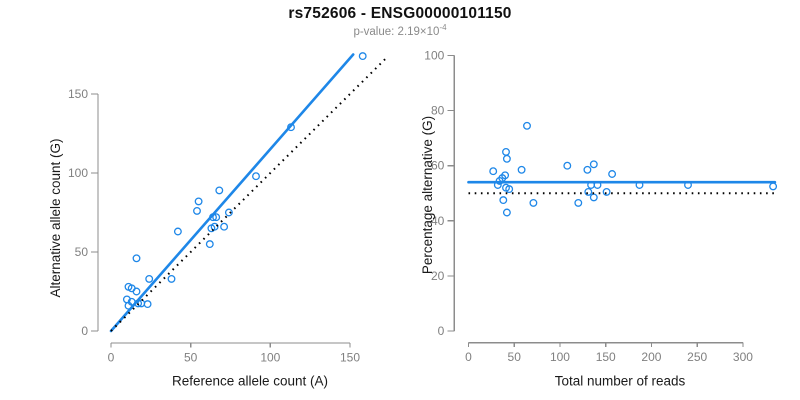  What do you see at coordinates (438, 221) in the screenshot?
I see `y-tick-label: 40` at bounding box center [438, 221].